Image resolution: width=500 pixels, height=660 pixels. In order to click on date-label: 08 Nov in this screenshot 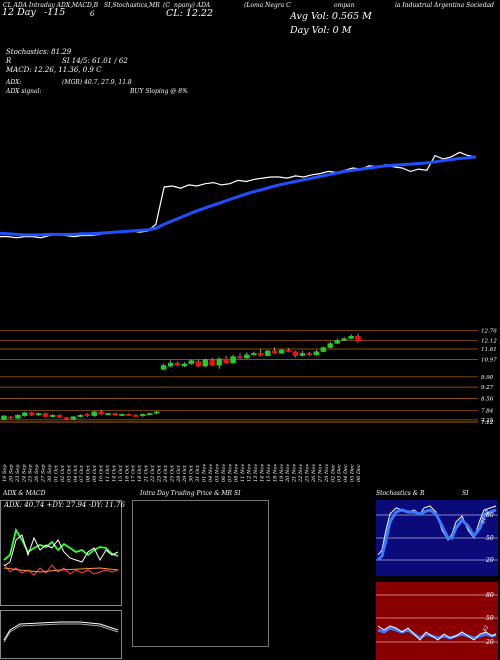, I will do `click(237, 473)`.